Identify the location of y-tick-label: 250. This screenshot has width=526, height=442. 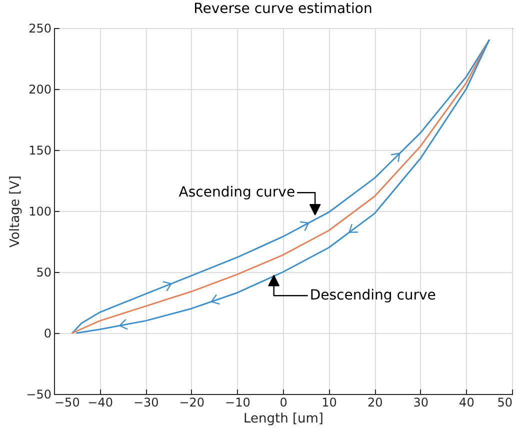
(40, 29).